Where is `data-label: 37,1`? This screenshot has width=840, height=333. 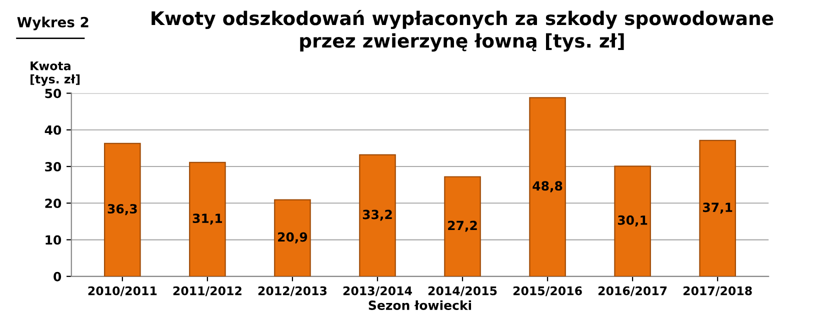
data-label: 37,1 is located at coordinates (717, 208).